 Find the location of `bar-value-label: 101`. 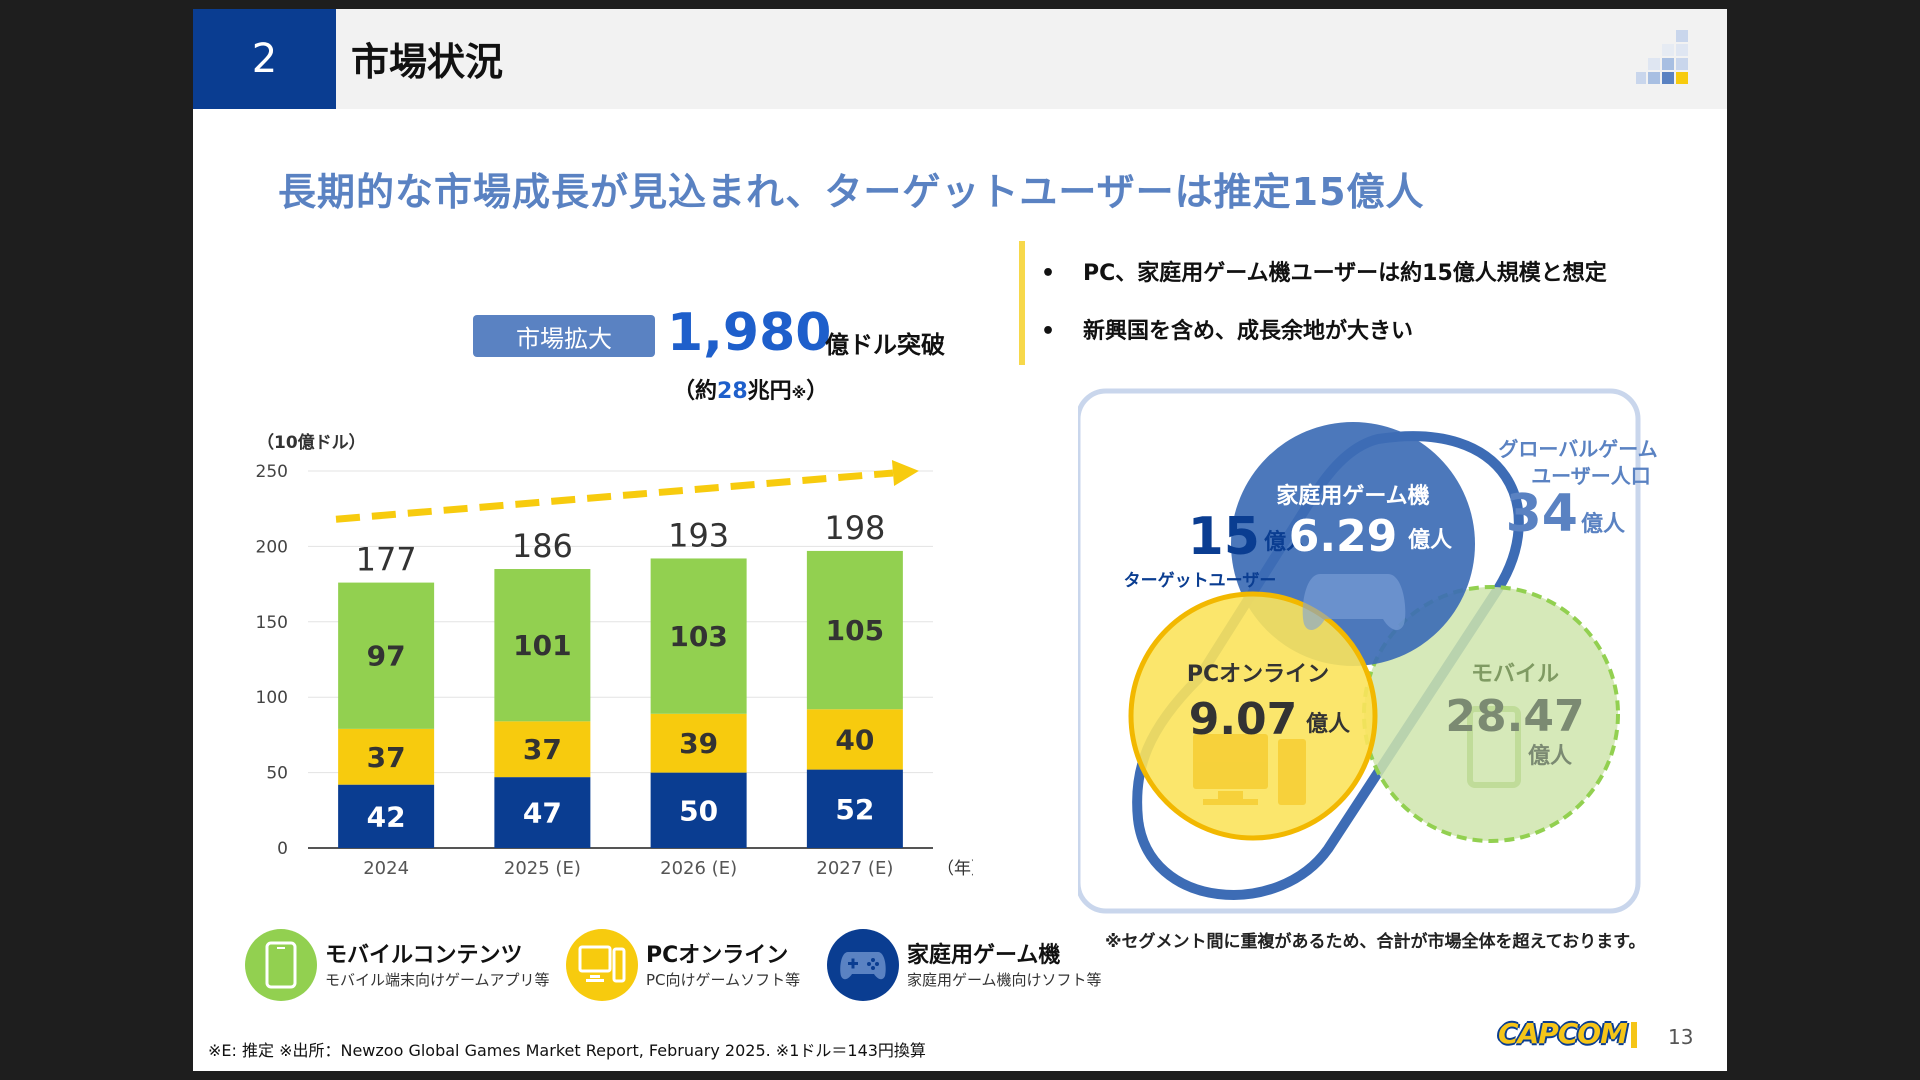

bar-value-label: 101 is located at coordinates (542, 645).